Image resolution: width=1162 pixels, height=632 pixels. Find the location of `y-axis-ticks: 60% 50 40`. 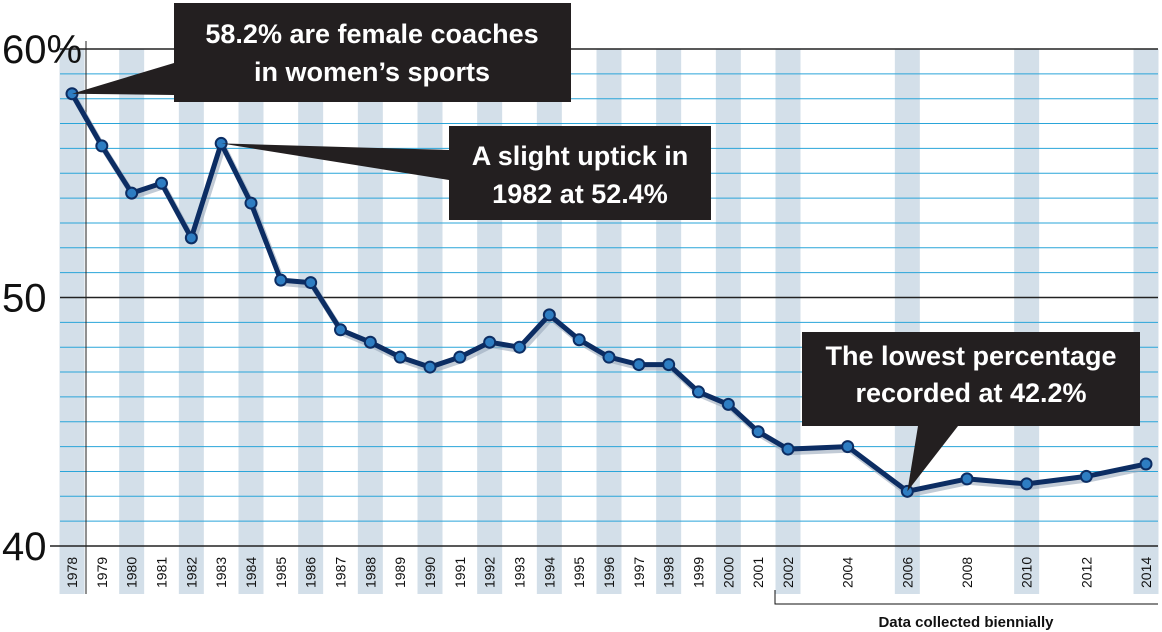

y-axis-ticks: 60% 50 40 is located at coordinates (42, 298).